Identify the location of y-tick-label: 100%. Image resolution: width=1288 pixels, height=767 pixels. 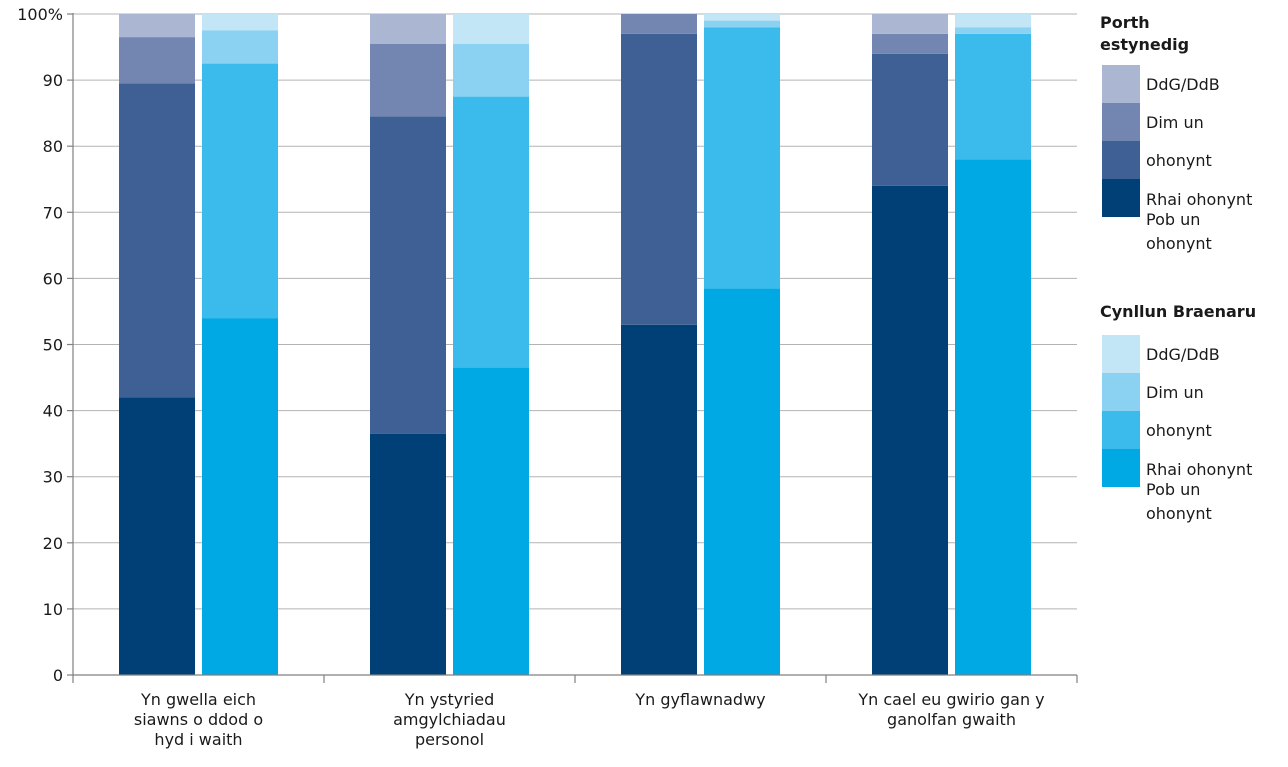
(40, 14).